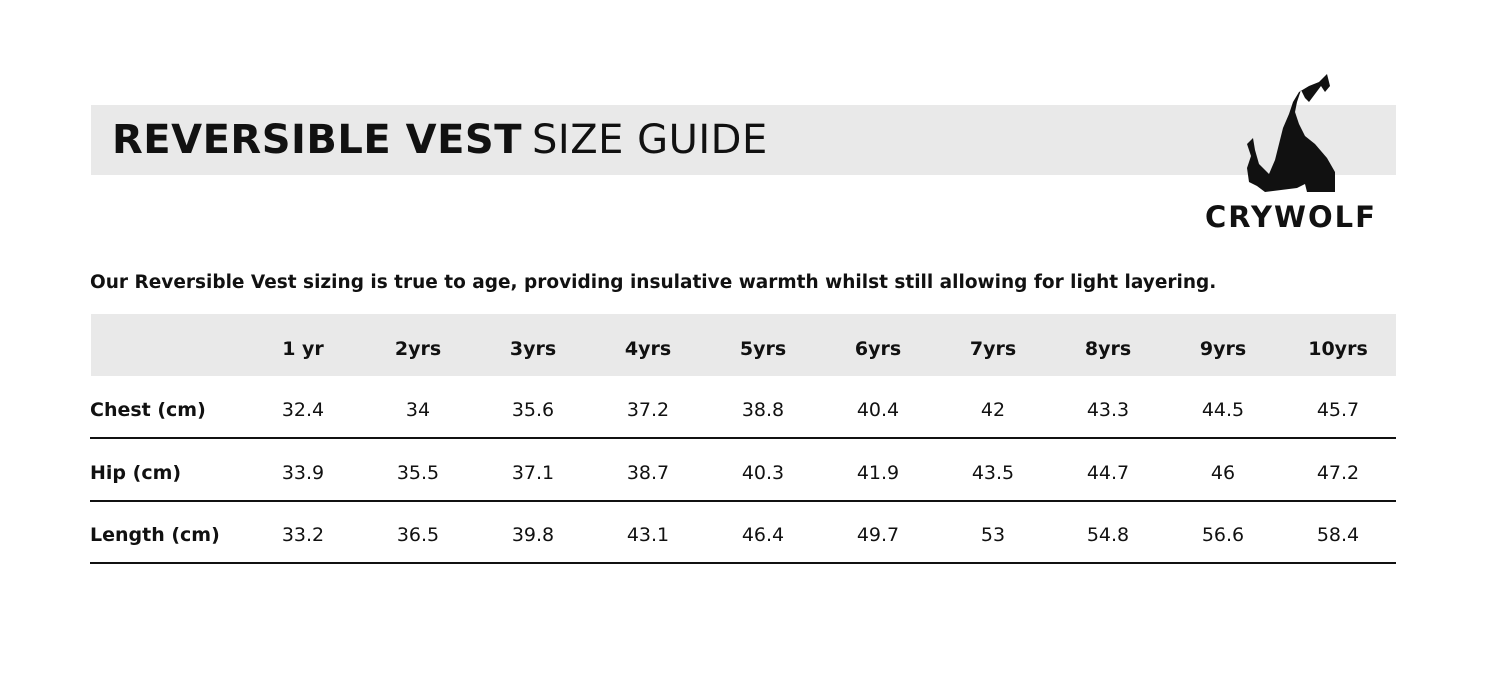  I want to click on table-cell: 34, so click(418, 410).